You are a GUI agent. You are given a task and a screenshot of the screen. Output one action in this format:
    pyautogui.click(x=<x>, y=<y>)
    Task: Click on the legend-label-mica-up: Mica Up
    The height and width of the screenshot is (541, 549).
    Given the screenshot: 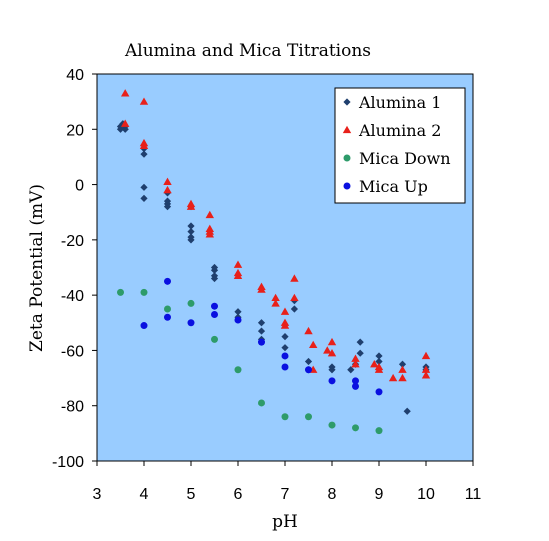 What is the action you would take?
    pyautogui.click(x=393, y=186)
    